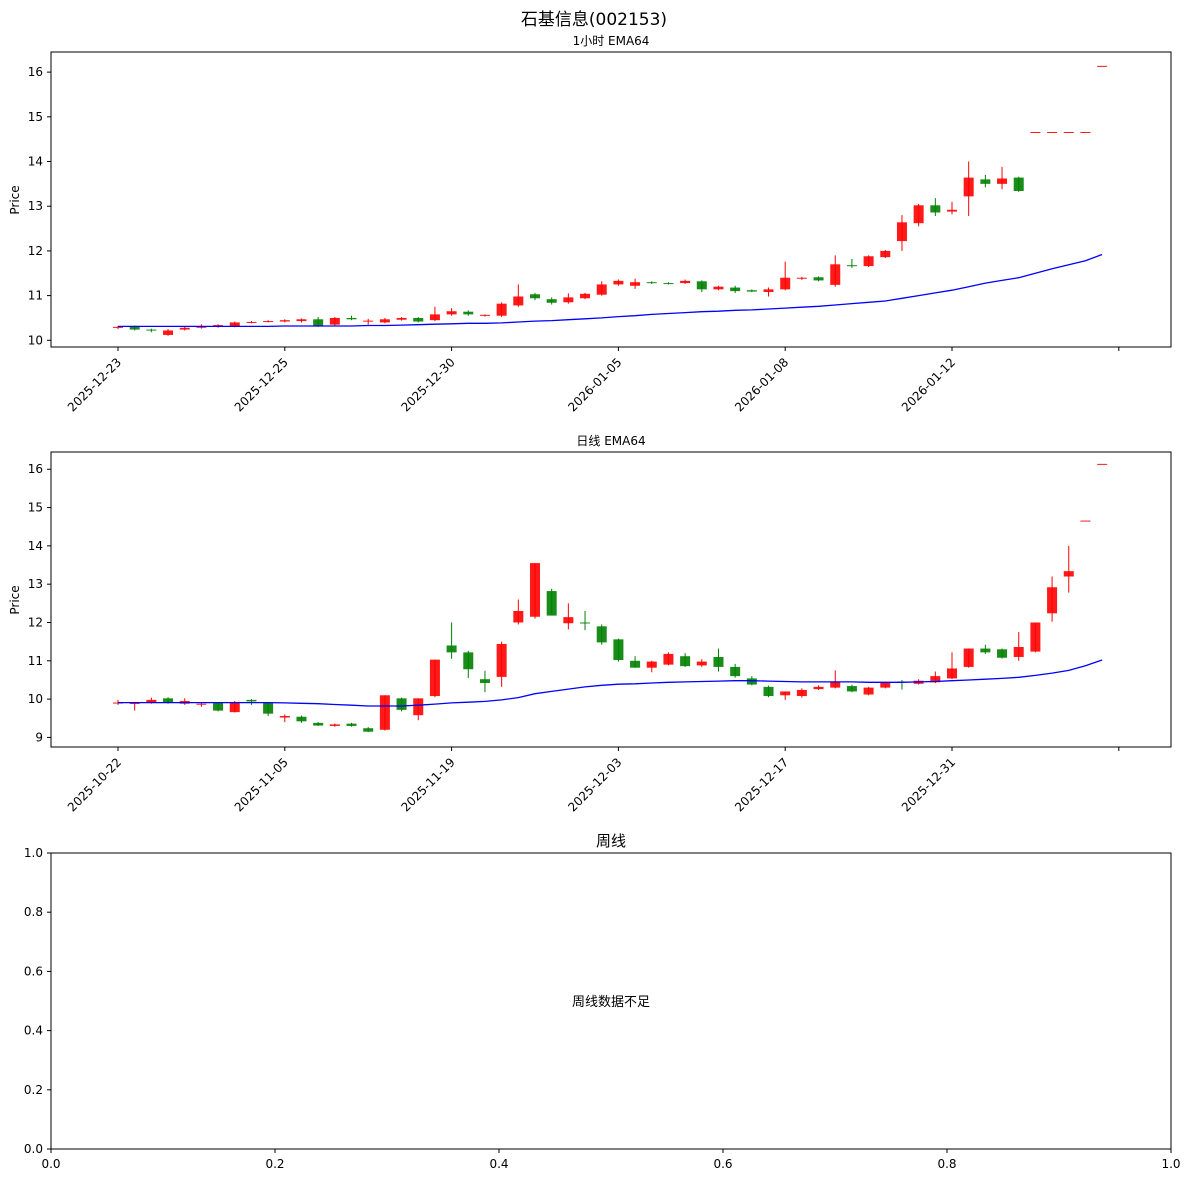 The image size is (1189, 1180). Describe the element at coordinates (946, 1164) in the screenshot. I see `weekly-xtick-label: 0.8` at that location.